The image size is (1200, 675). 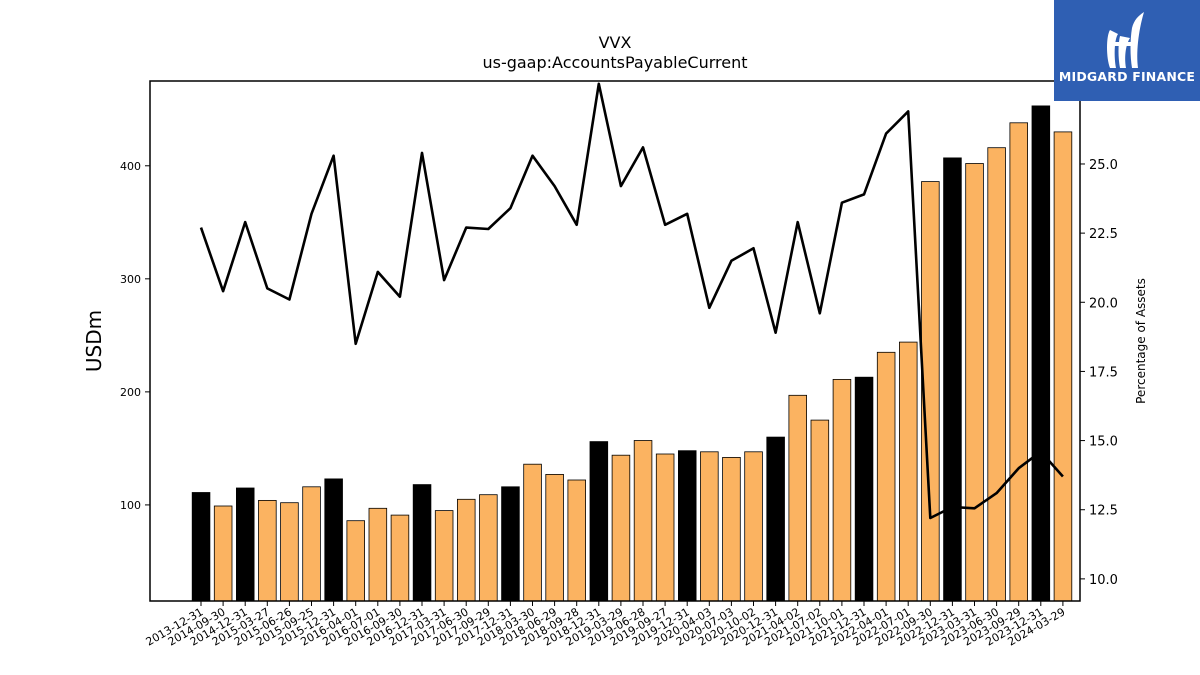 I want to click on y-tick-label: 100, so click(x=130, y=505).